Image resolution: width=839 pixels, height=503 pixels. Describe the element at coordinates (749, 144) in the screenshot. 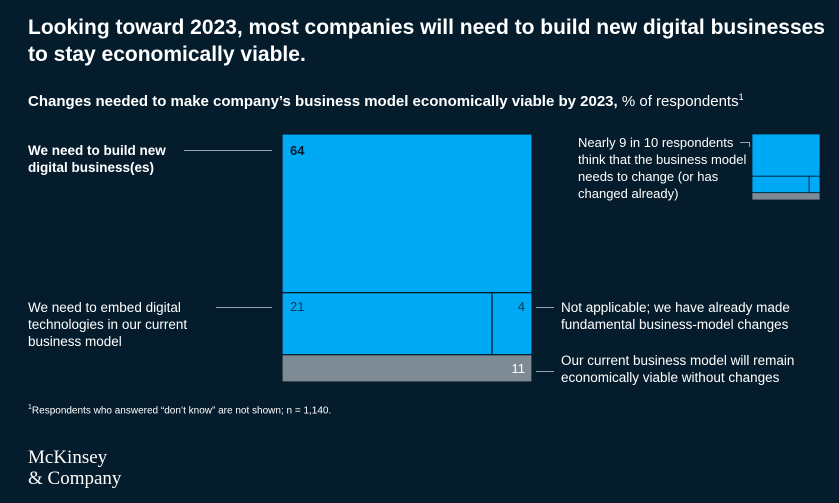

I see `annotation-leader-drop` at that location.